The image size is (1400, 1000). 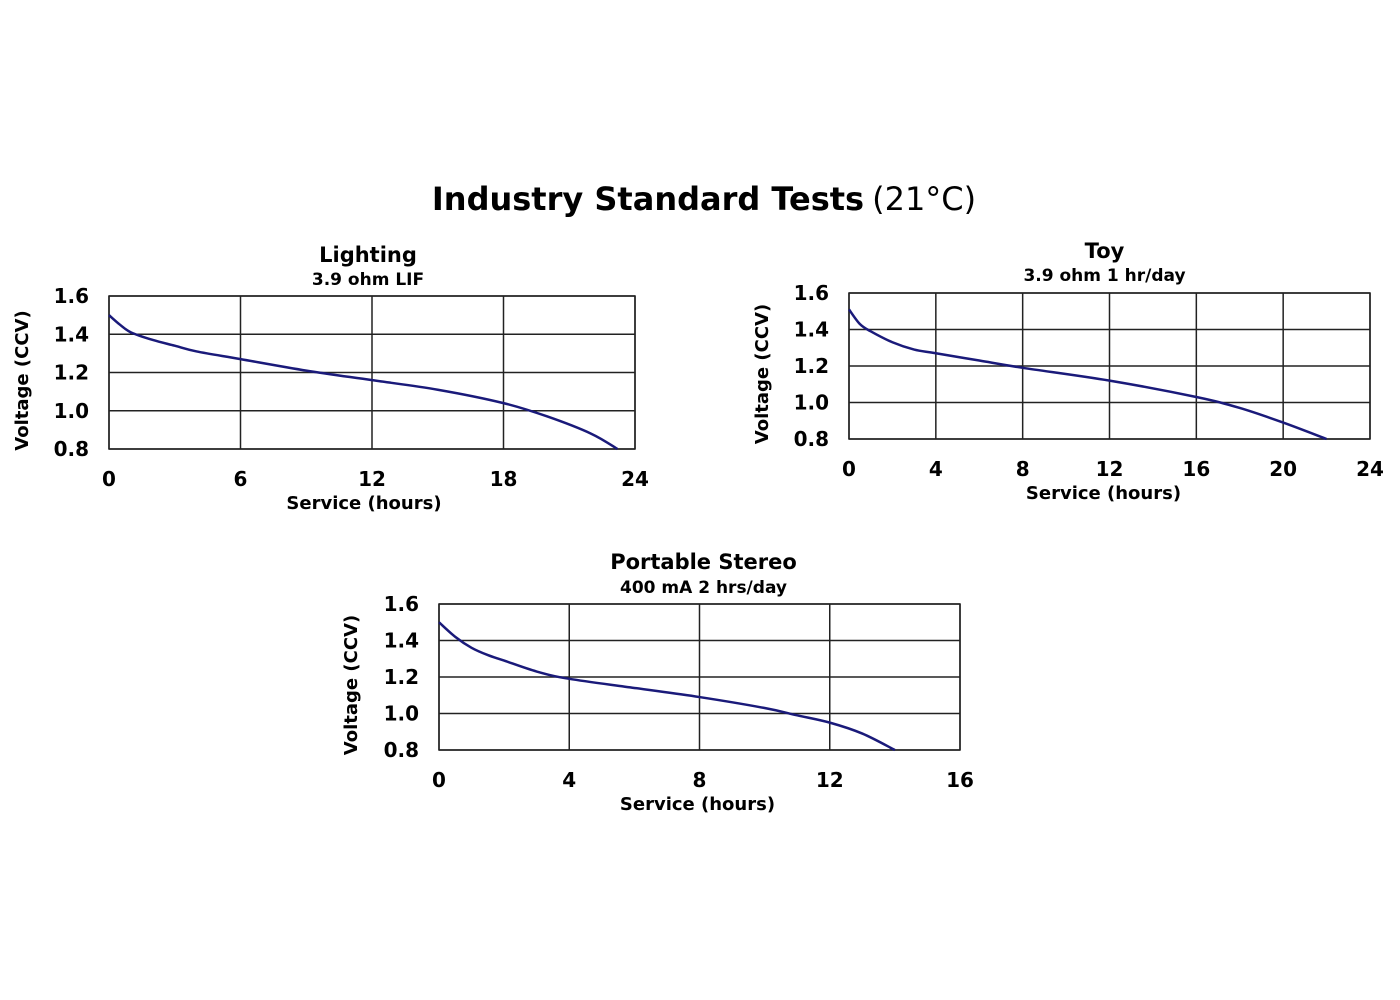 I want to click on x-tick-label: 20, so click(x=1283, y=469).